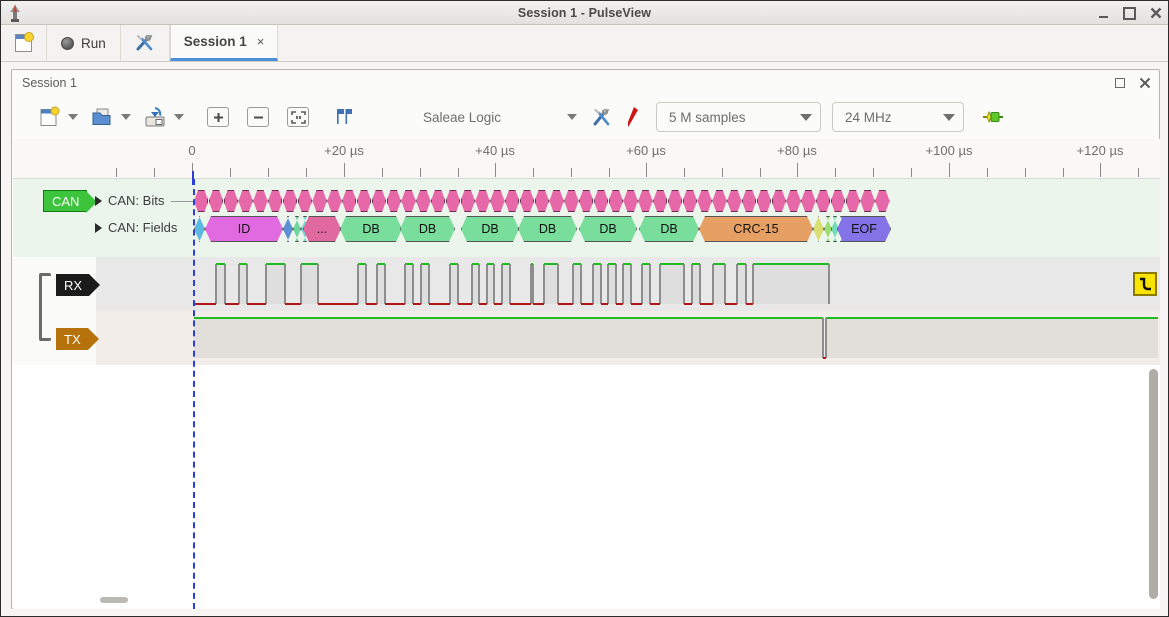 This screenshot has width=1169, height=617. Describe the element at coordinates (572, 117) in the screenshot. I see `device-selector-chevron-down-icon` at that location.